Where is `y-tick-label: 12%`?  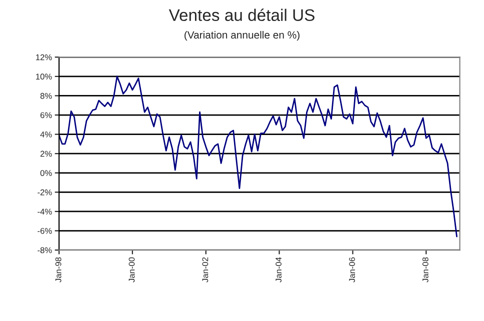
y-tick-label: 12% is located at coordinates (44, 57).